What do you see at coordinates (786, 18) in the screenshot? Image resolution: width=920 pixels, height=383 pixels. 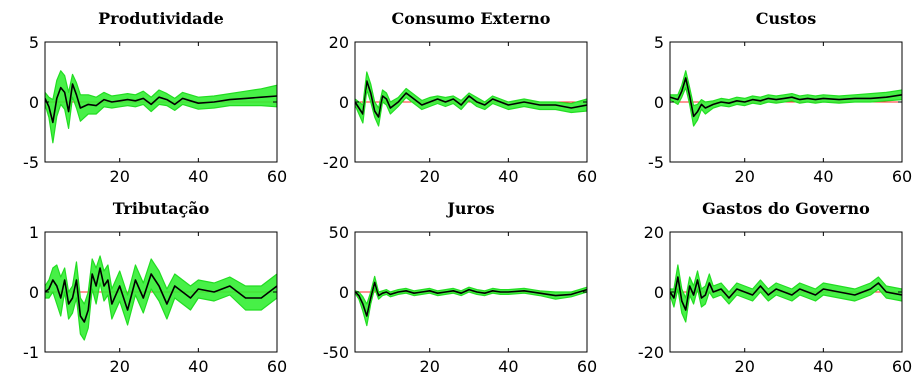 I see `chart-title: Custos` at bounding box center [786, 18].